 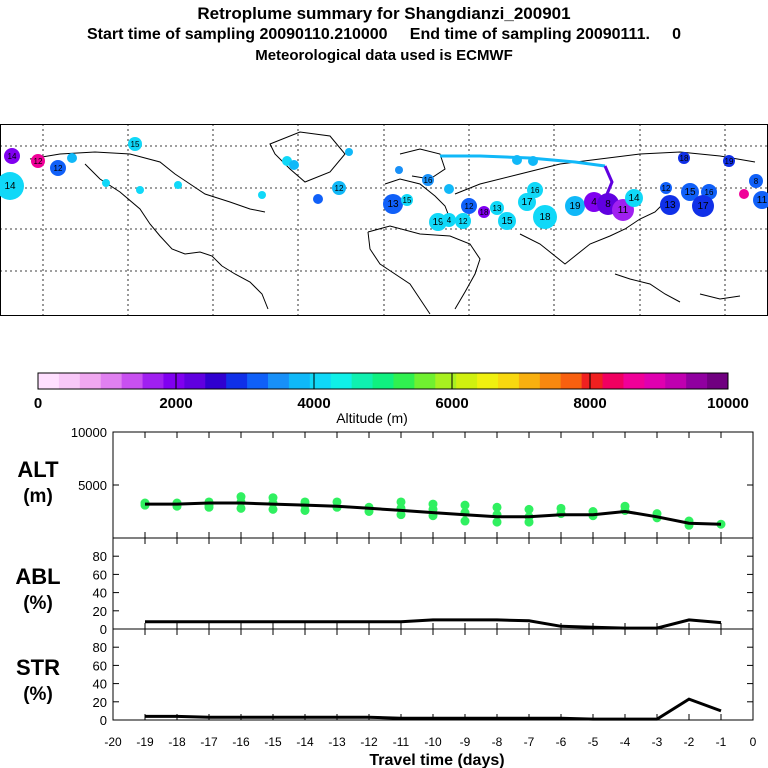 I want to click on x-tick-label: 0, so click(x=753, y=742).